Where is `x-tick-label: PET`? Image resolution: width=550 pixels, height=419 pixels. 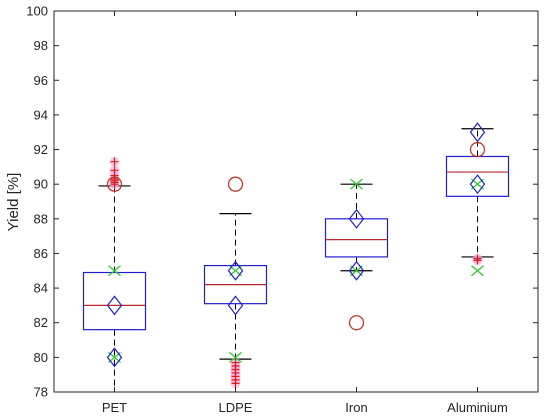
x-tick-label: PET is located at coordinates (114, 407).